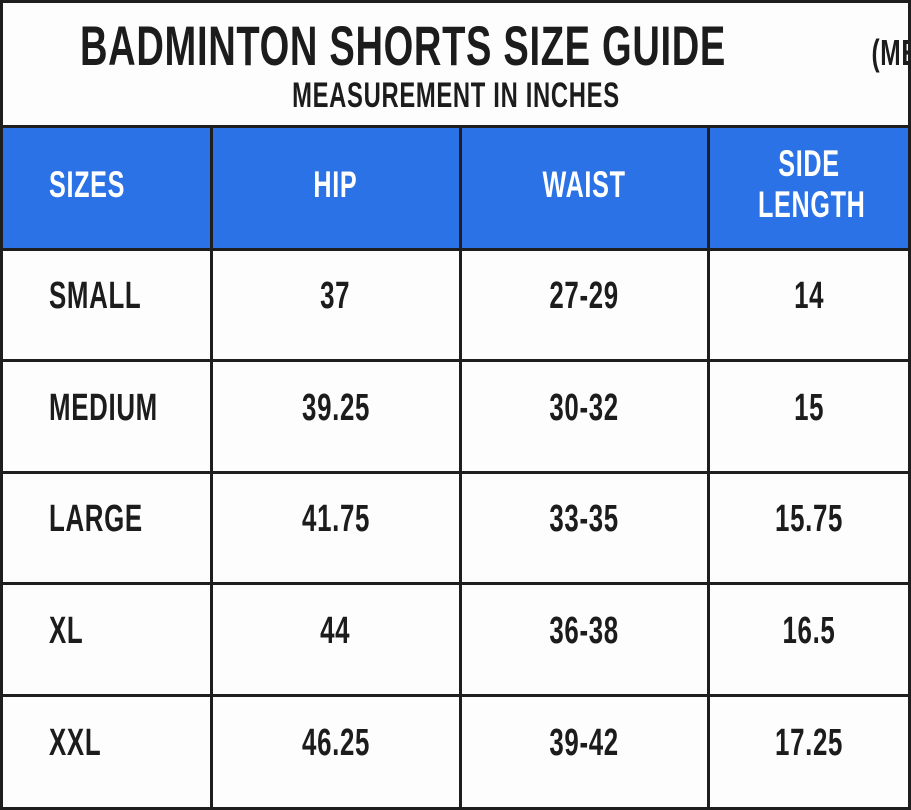  I want to click on subtitle-line: MEASUREMENT IN INCHES, so click(456, 95).